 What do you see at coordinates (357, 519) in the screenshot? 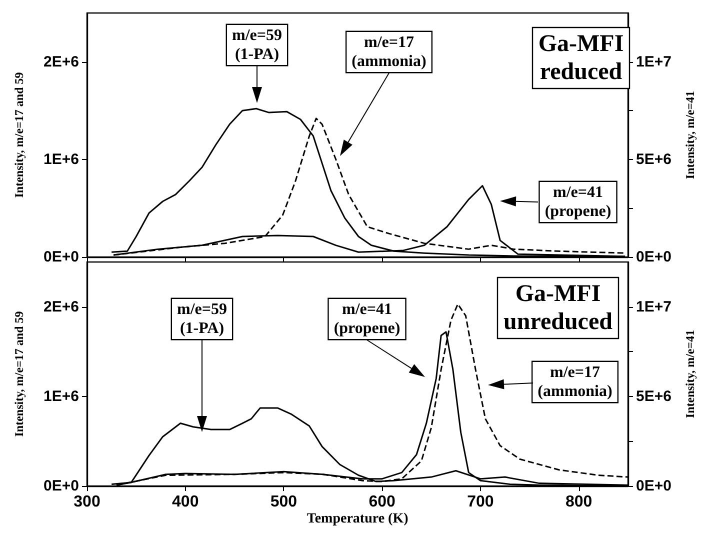
I see `x-axis-title: Temperature (K)` at bounding box center [357, 519].